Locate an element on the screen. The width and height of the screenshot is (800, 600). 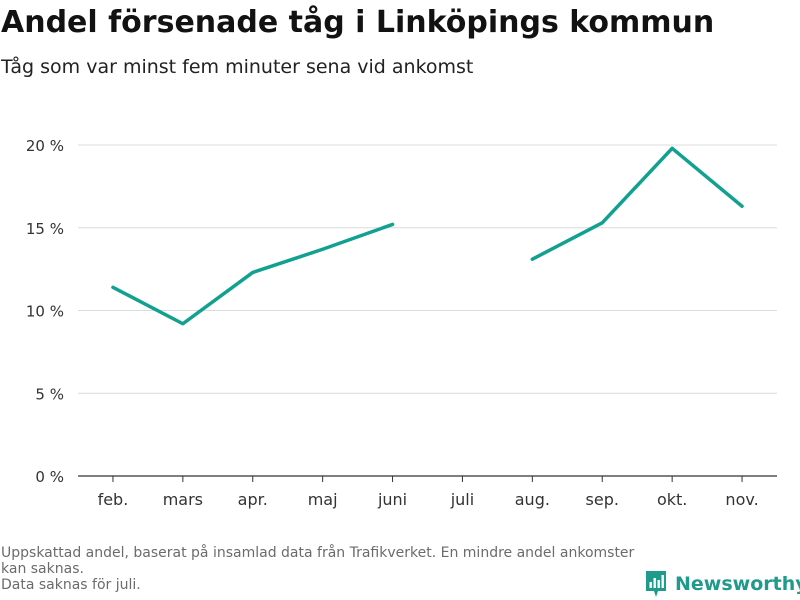
y-tick-label: 10 % is located at coordinates (45, 312).